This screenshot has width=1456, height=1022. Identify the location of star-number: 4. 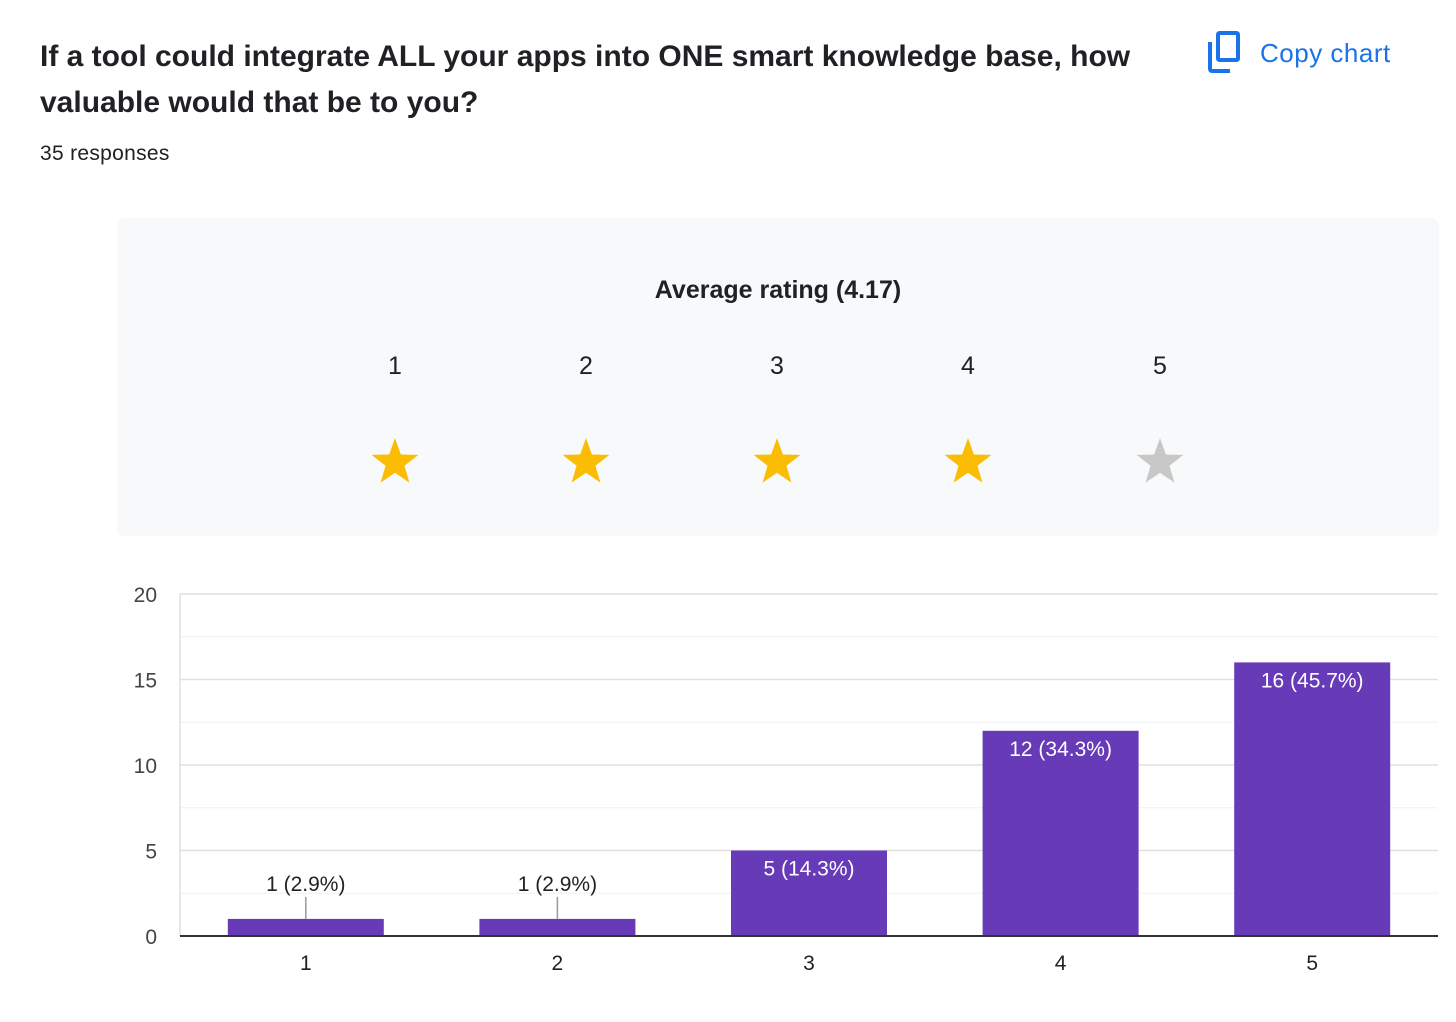
(968, 366).